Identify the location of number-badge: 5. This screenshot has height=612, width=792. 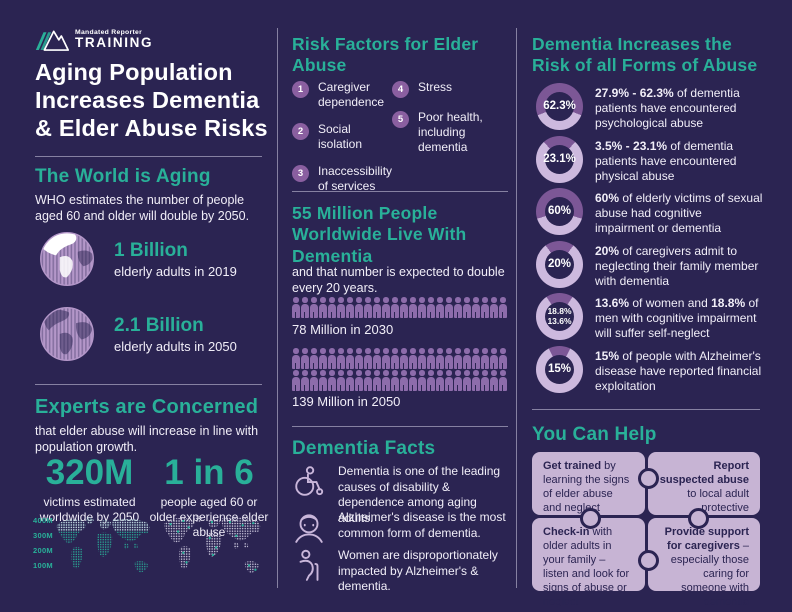
(401, 119).